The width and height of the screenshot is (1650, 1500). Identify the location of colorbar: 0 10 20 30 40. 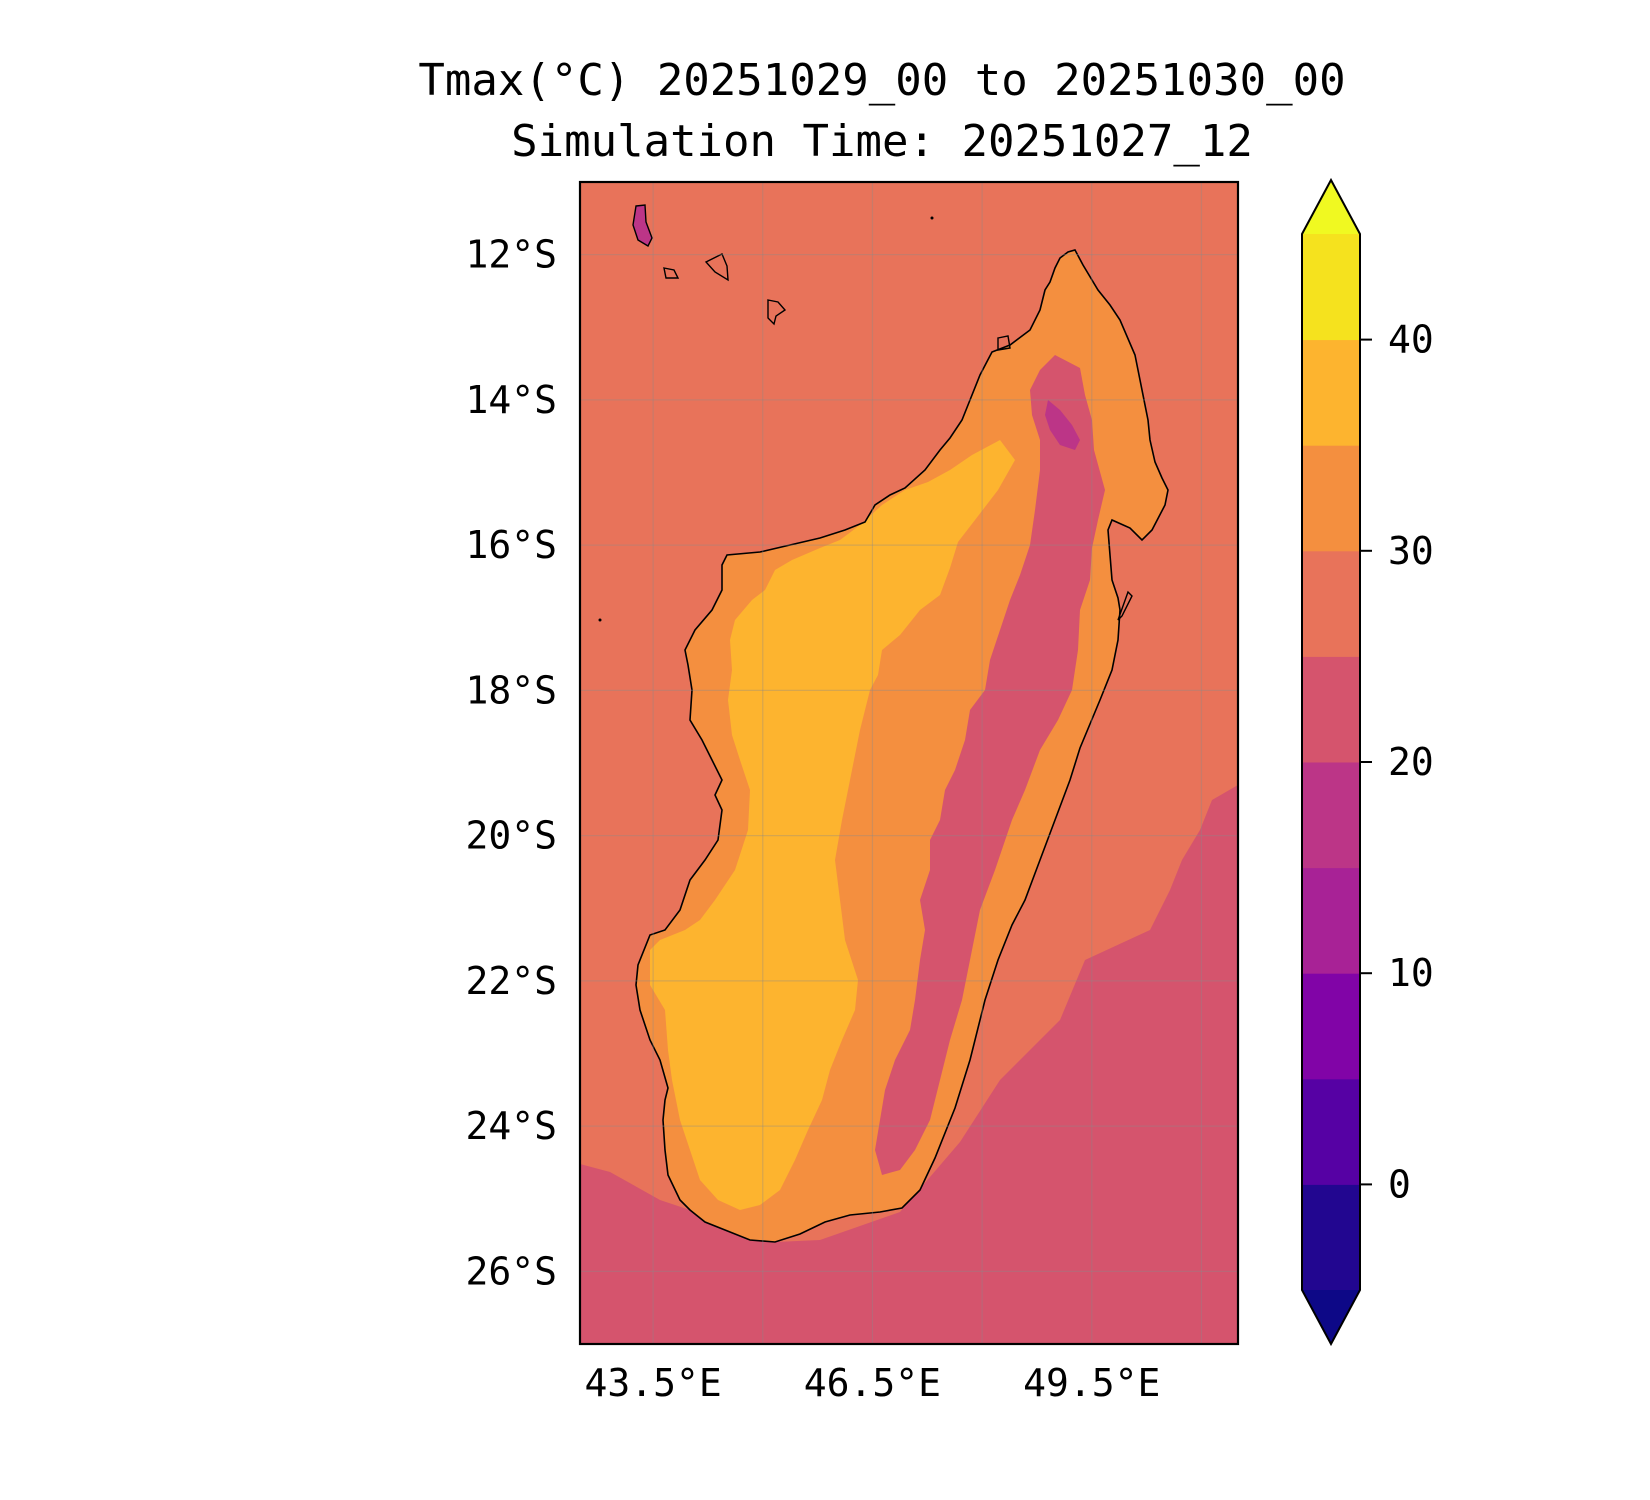
(1367, 762).